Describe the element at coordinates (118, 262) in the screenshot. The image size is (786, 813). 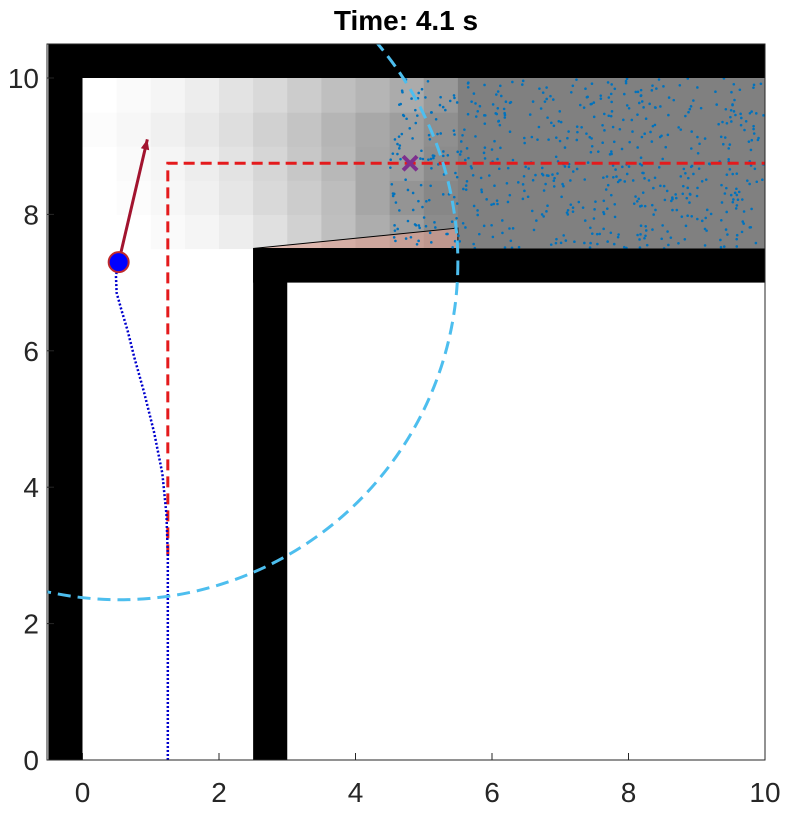
I see `robot-marker` at that location.